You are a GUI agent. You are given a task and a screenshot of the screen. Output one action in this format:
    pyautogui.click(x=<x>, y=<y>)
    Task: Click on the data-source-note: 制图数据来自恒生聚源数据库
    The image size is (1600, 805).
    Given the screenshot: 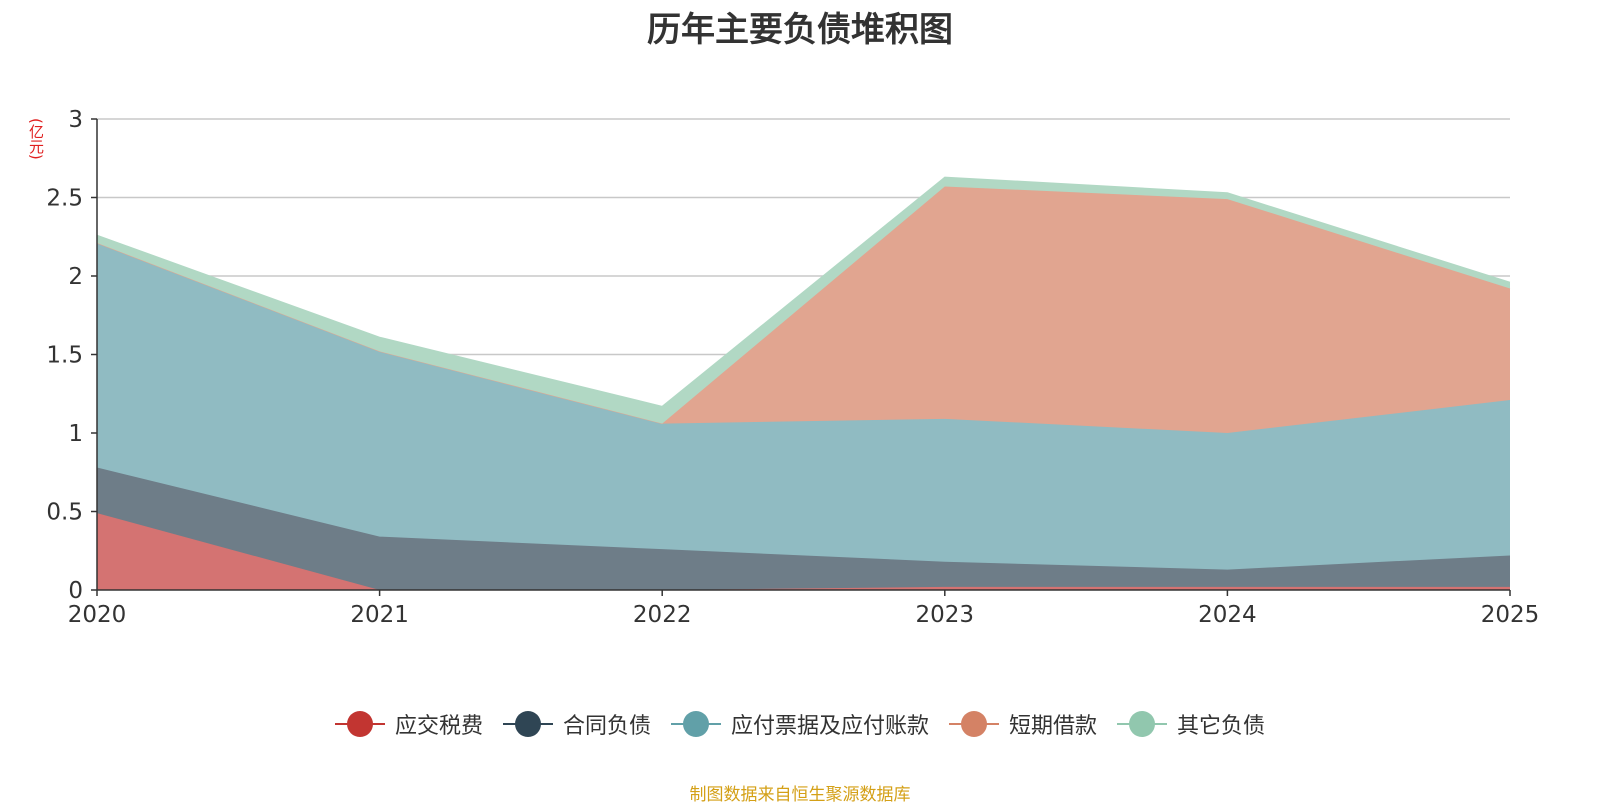 What is the action you would take?
    pyautogui.click(x=800, y=795)
    